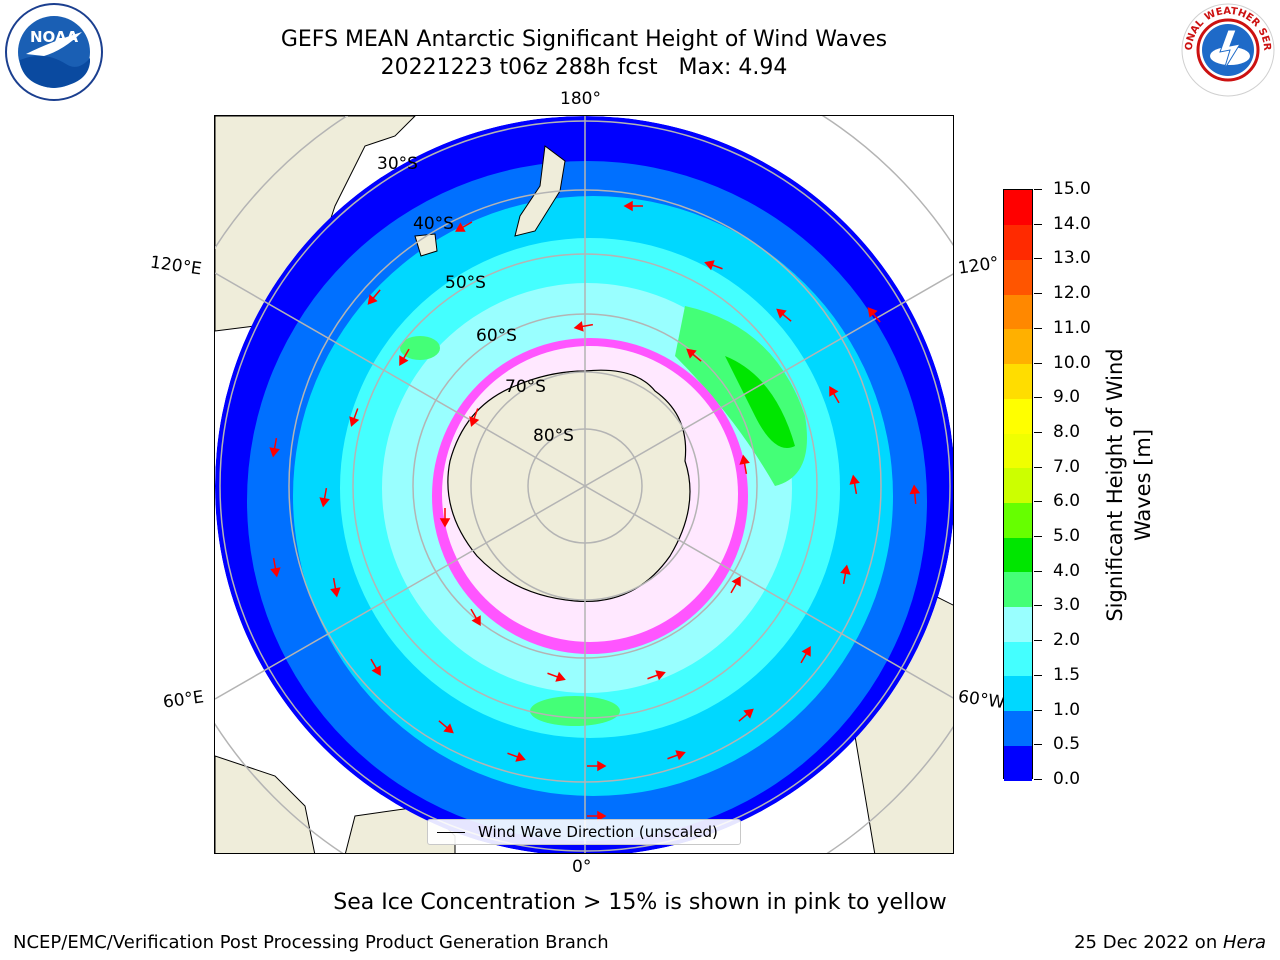  What do you see at coordinates (475, 300) in the screenshot?
I see `latitude-labels: 30°S 40°S 50°S 60°S 70°S 80°S` at bounding box center [475, 300].